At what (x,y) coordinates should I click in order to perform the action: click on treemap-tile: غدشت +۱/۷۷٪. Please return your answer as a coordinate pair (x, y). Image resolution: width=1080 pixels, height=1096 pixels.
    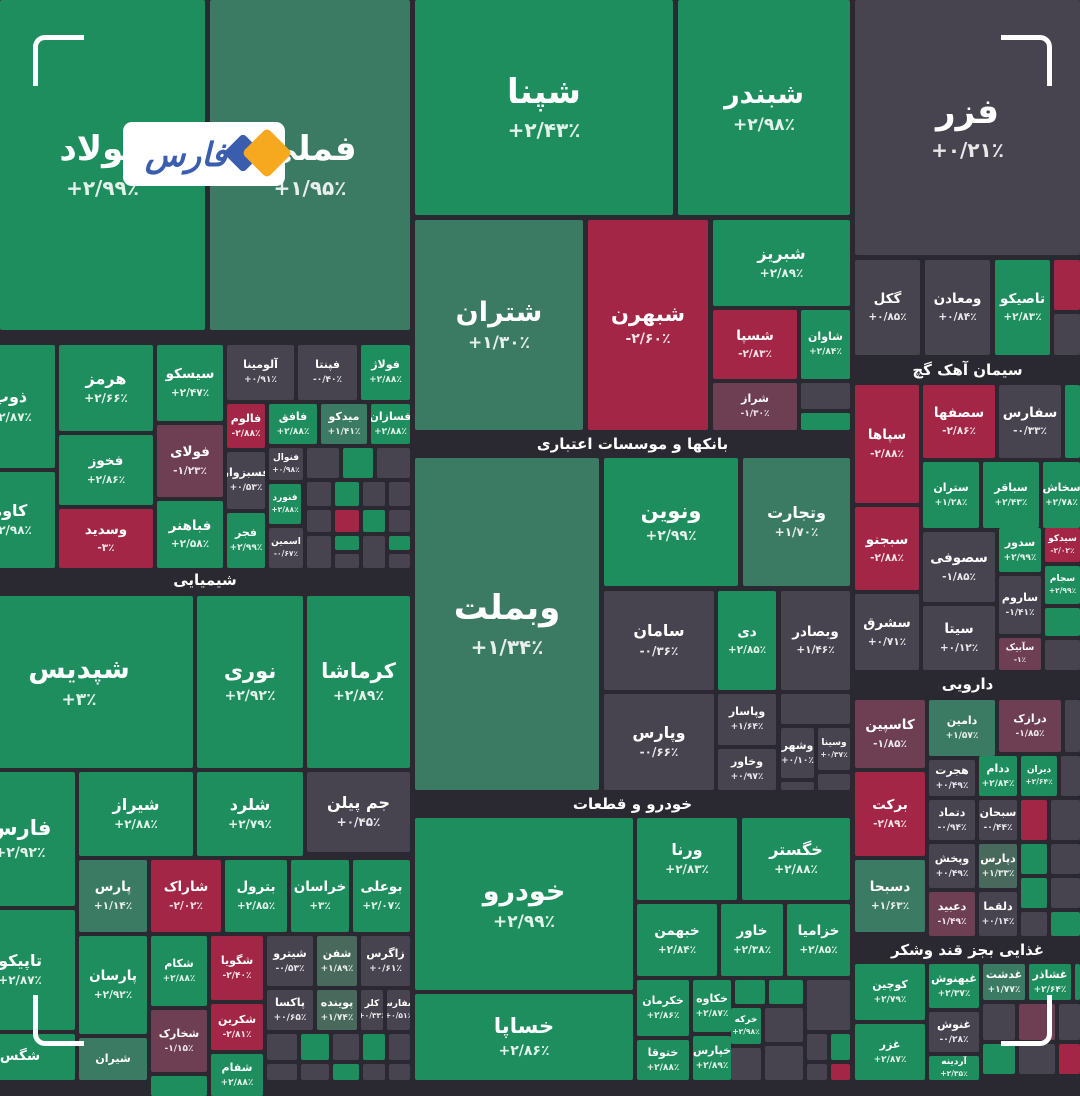
    Looking at the image, I should click on (1004, 982).